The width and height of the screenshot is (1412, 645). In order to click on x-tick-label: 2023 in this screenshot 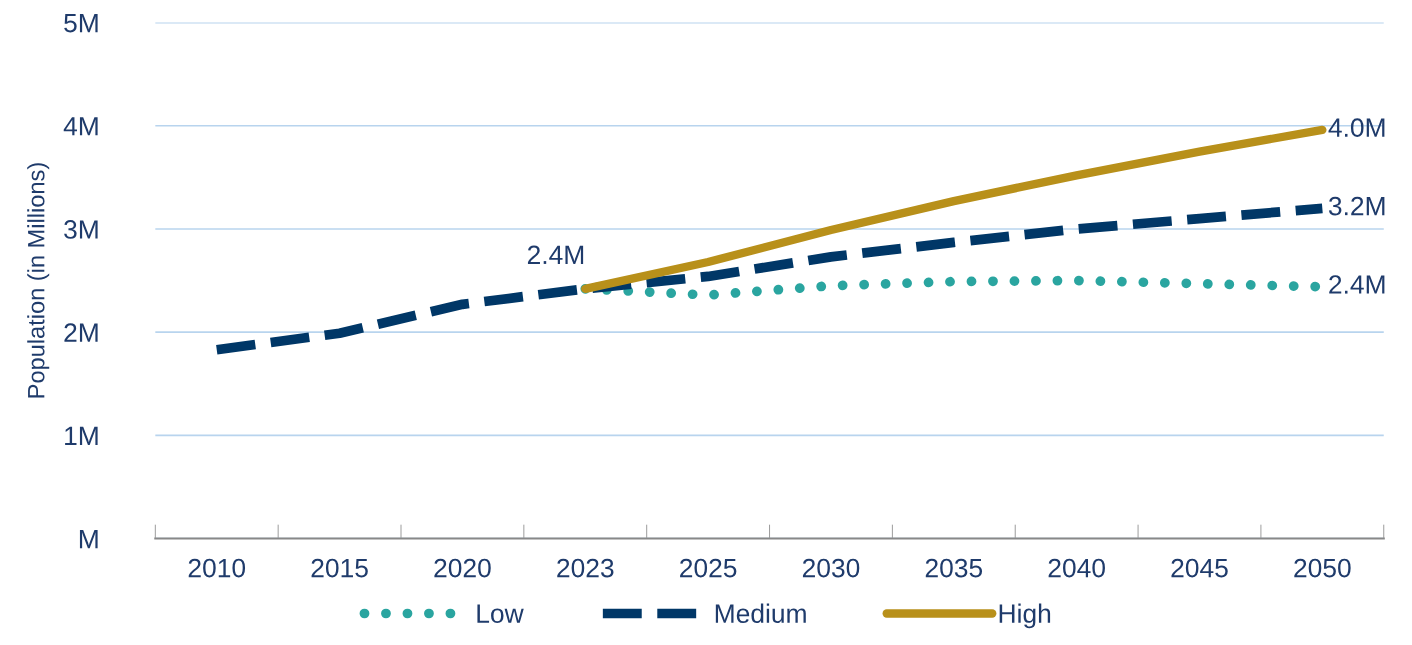, I will do `click(585, 568)`.